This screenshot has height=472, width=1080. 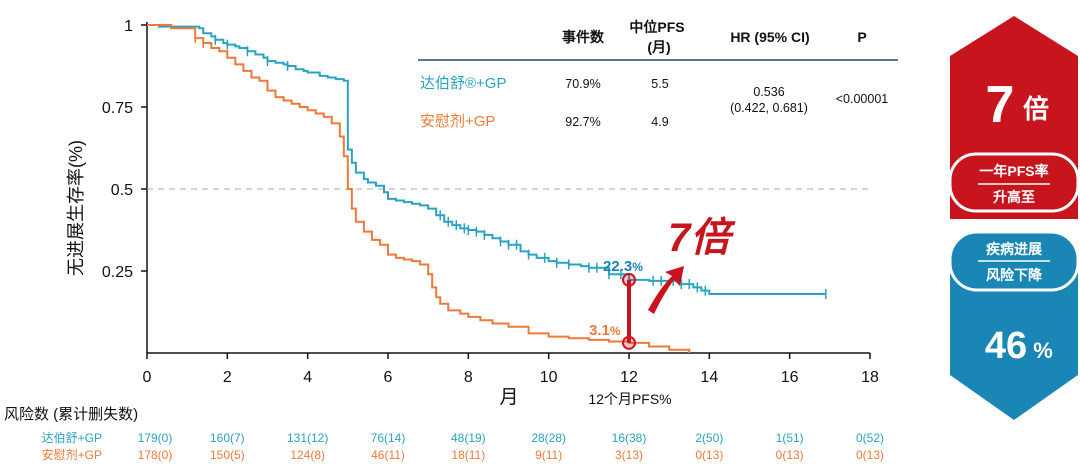 I want to click on annotation-dot-a, so click(x=629, y=279).